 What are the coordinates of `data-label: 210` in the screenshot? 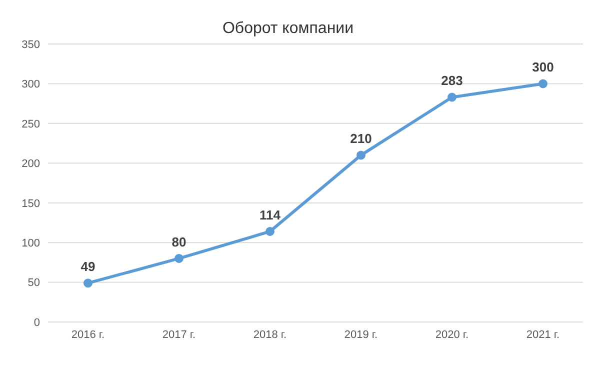 It's located at (361, 138).